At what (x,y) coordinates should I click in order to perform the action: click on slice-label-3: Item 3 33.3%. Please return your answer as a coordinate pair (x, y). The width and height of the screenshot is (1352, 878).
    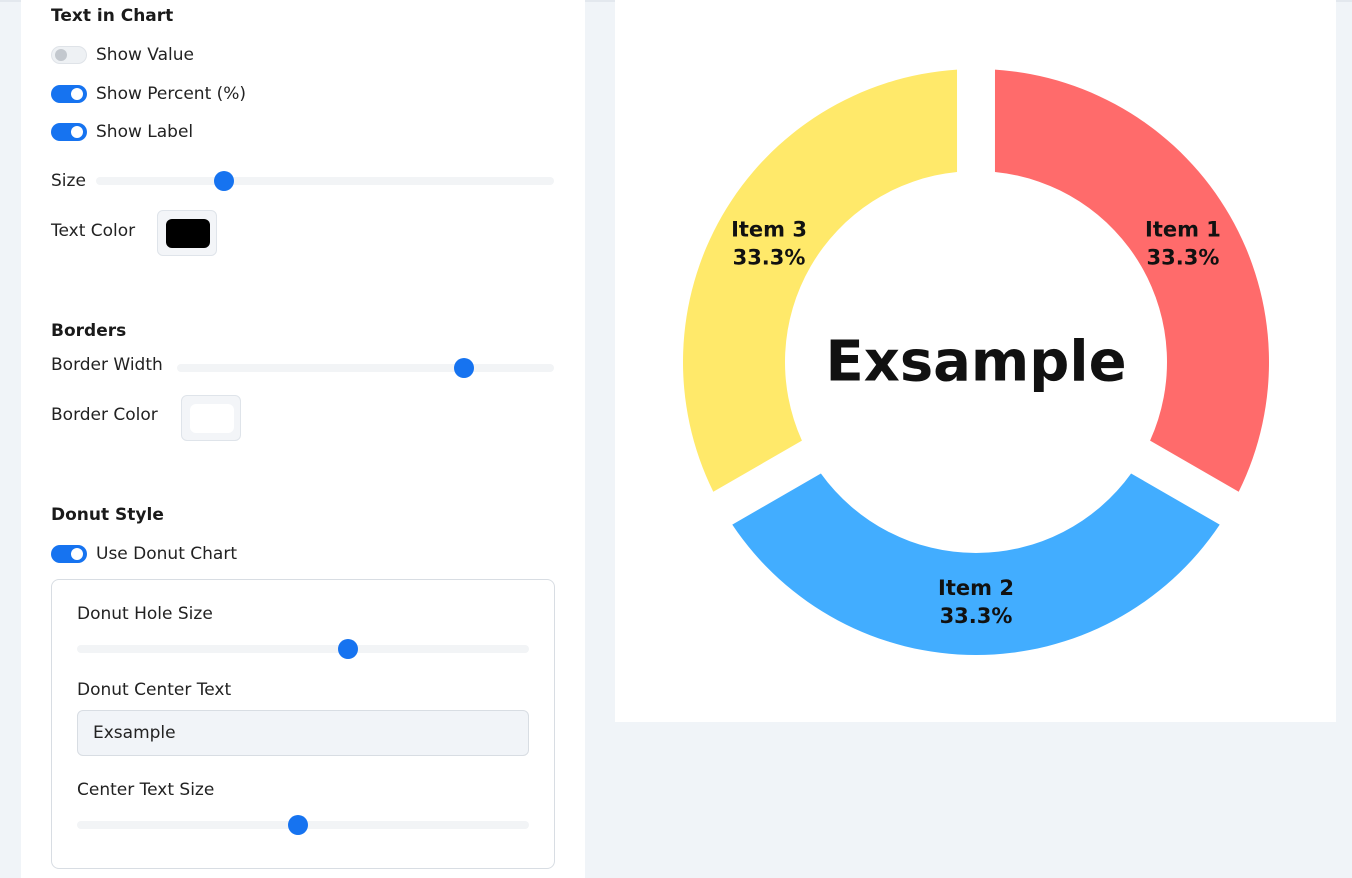
    Looking at the image, I should click on (769, 244).